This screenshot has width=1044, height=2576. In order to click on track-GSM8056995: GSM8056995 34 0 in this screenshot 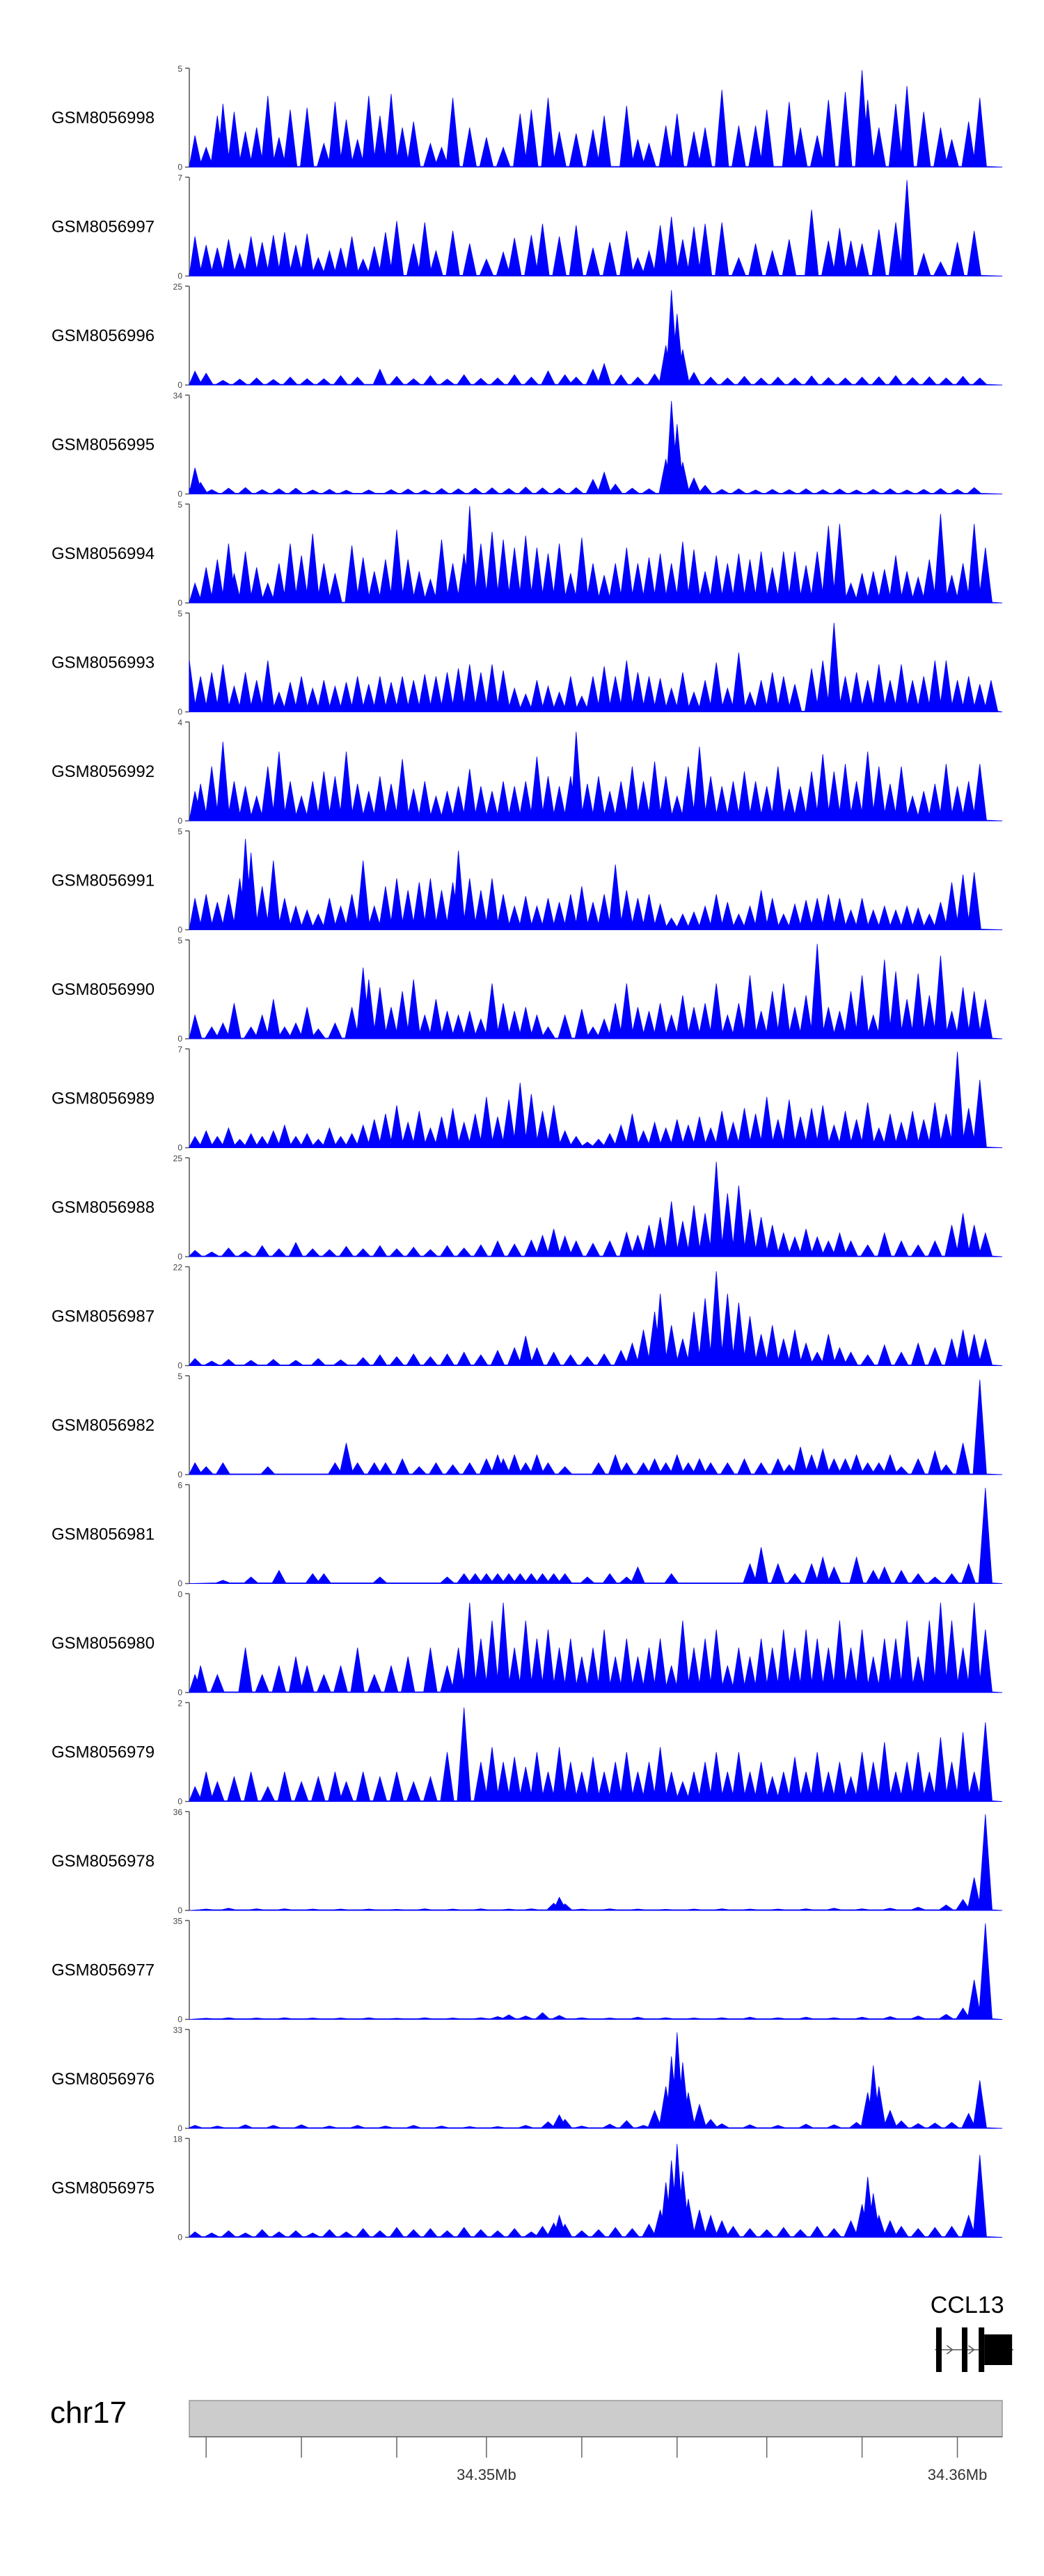, I will do `click(527, 445)`.